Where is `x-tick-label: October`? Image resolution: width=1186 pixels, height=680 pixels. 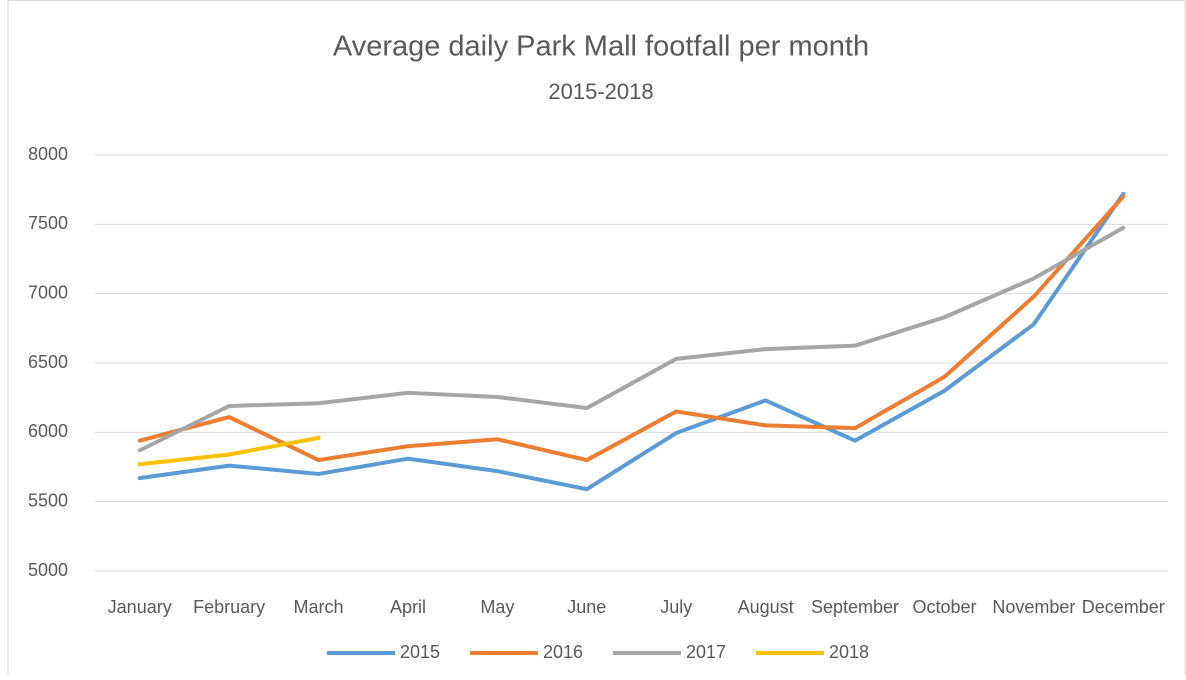 x-tick-label: October is located at coordinates (944, 607).